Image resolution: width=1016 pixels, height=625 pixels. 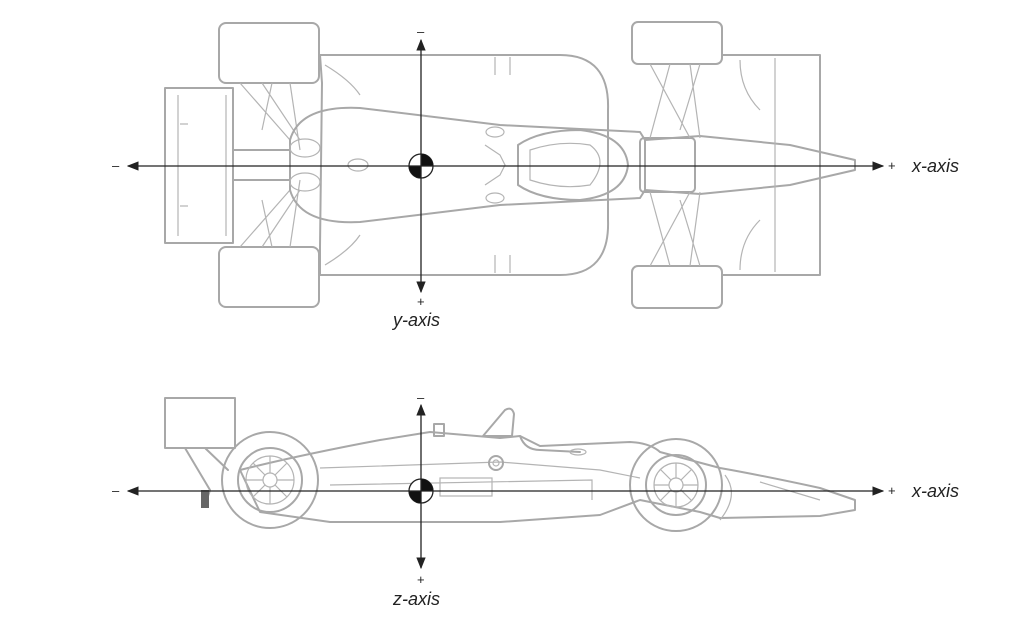 What do you see at coordinates (200, 423) in the screenshot?
I see `rear-wing-side` at bounding box center [200, 423].